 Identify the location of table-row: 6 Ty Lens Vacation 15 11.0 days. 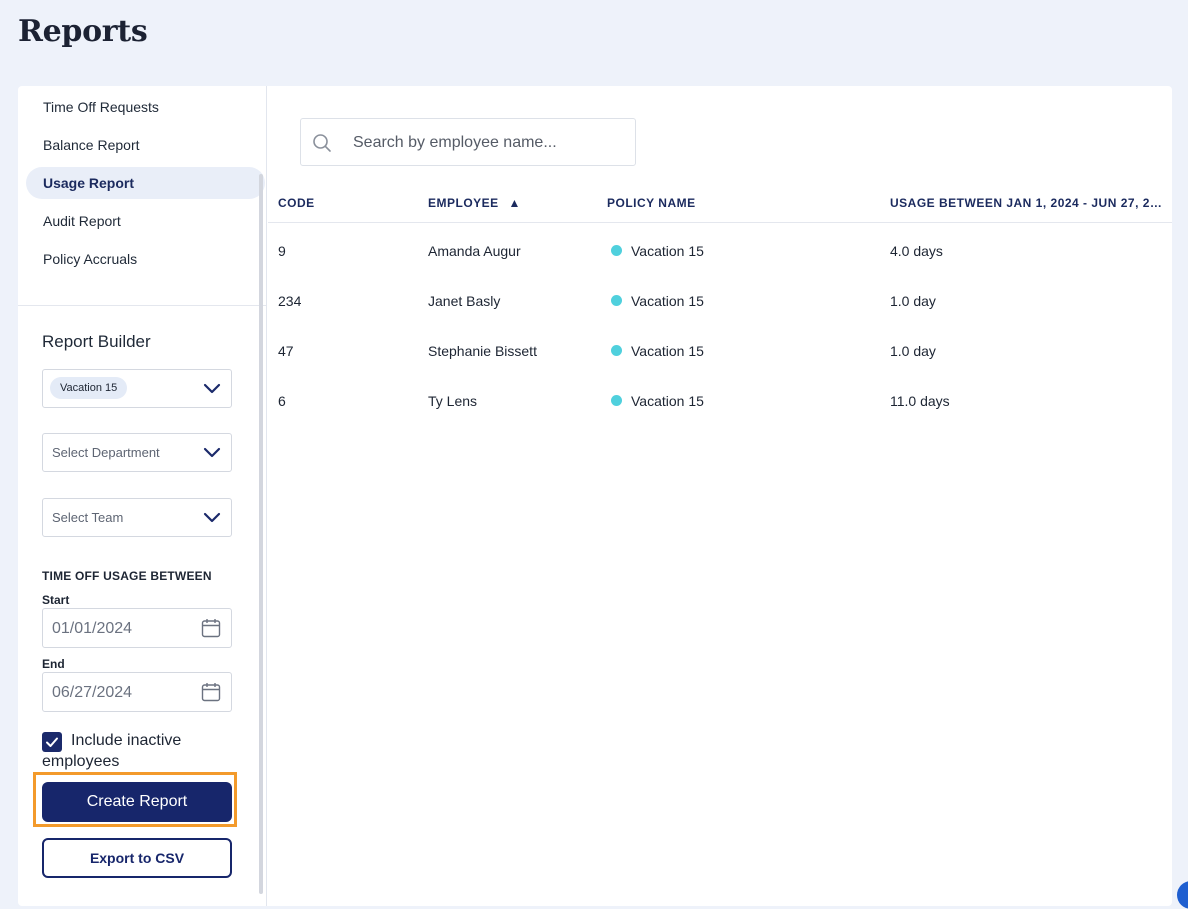
(720, 418).